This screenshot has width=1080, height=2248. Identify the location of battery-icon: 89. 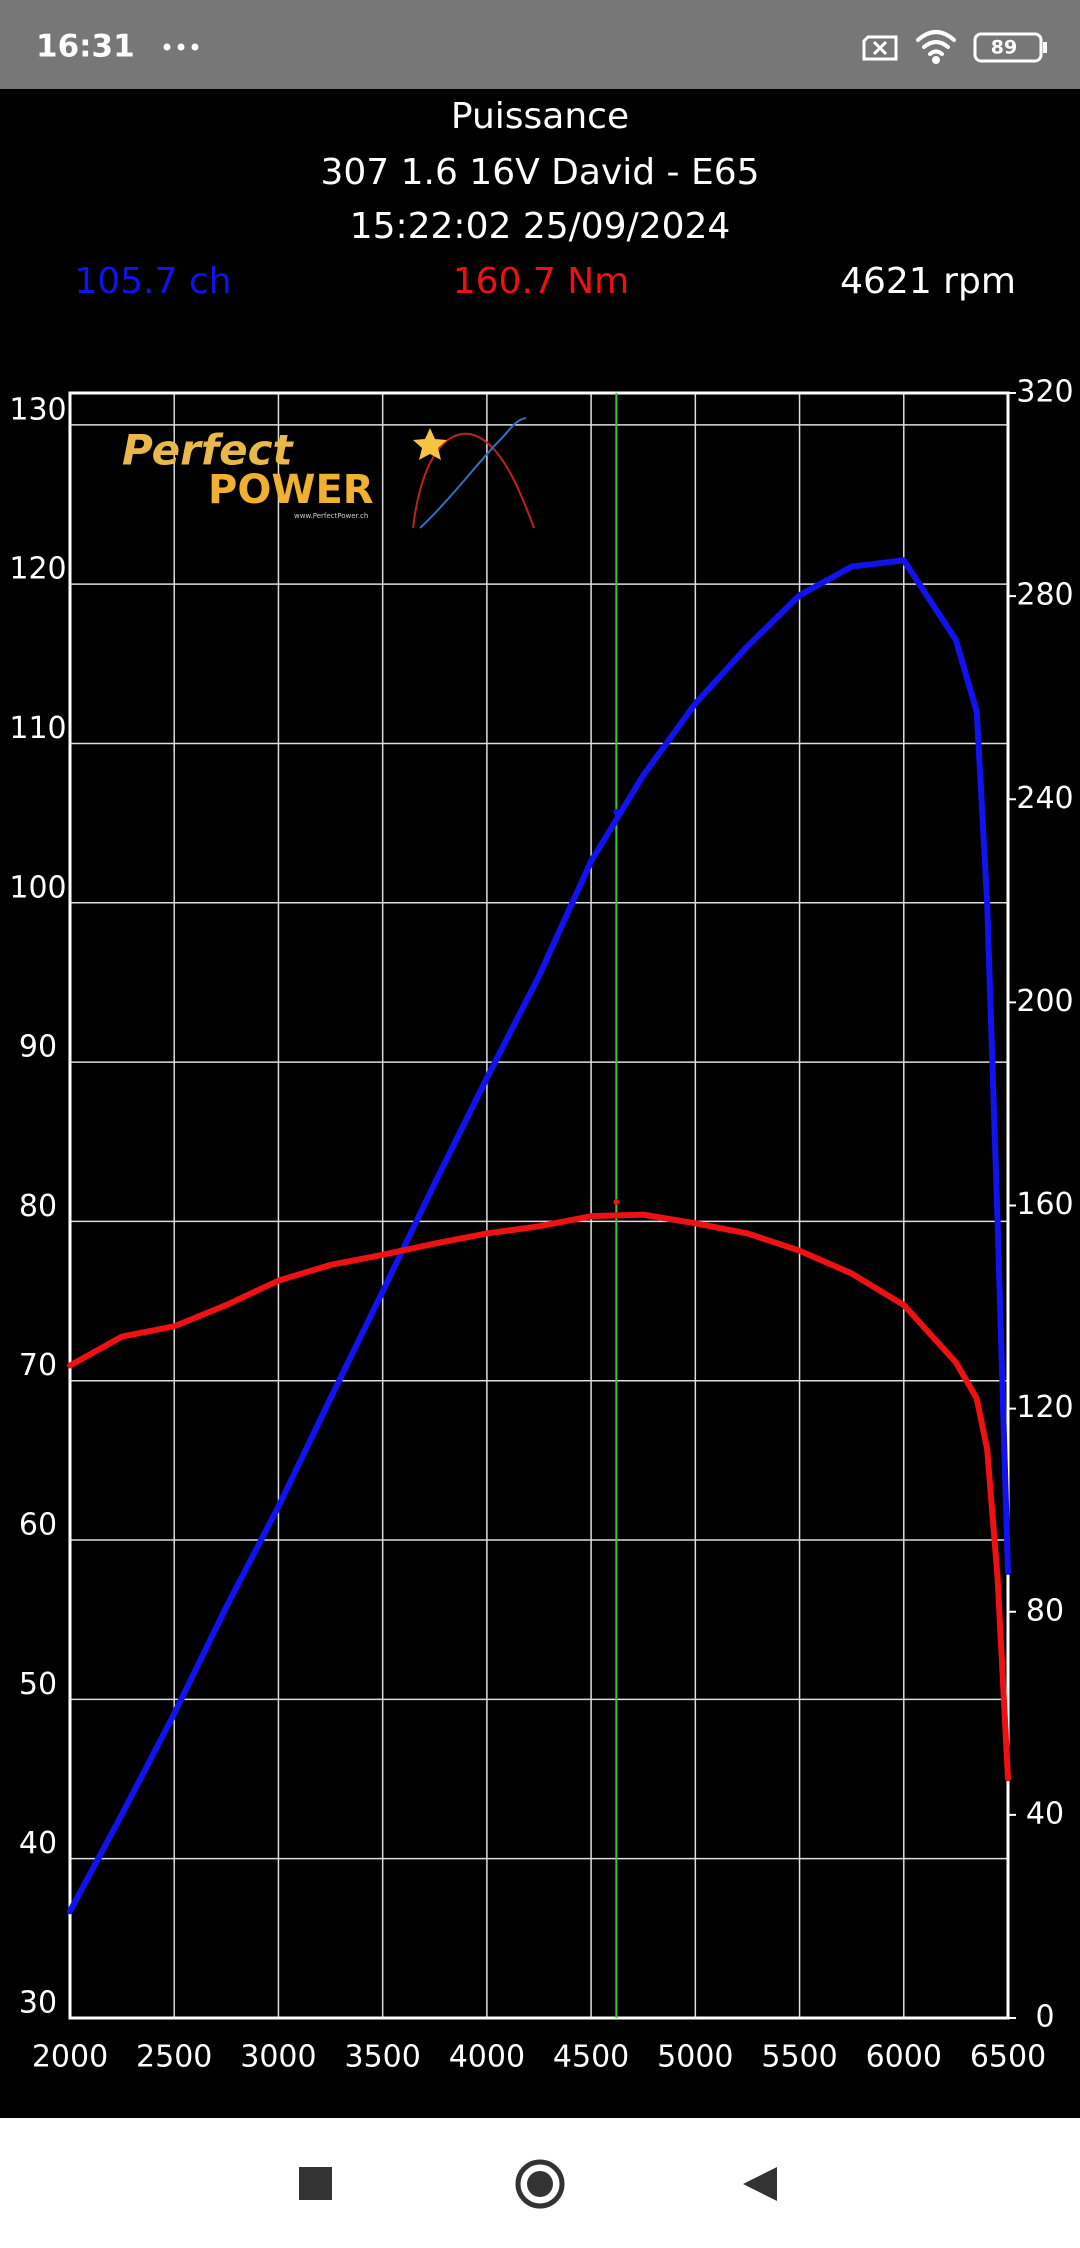
(1010, 47).